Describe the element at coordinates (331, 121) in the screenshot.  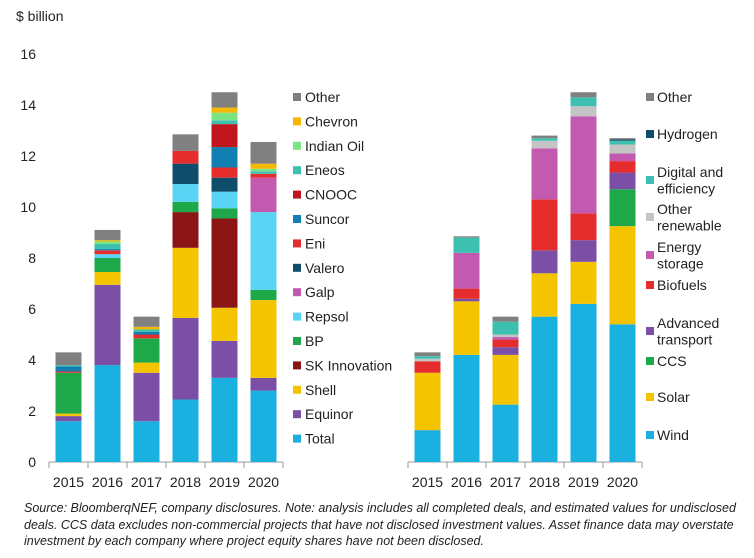
I see `legend-label: Chevron` at that location.